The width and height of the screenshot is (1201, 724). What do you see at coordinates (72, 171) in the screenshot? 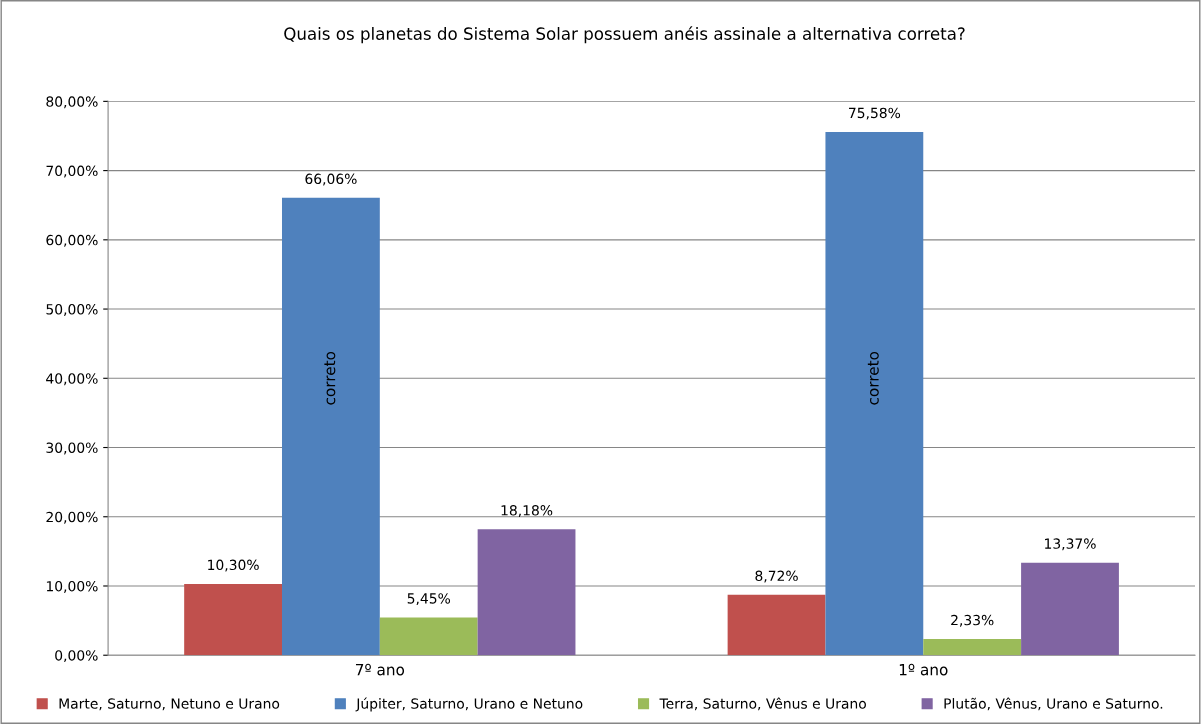
I see `y-tick-label: 70,00%` at bounding box center [72, 171].